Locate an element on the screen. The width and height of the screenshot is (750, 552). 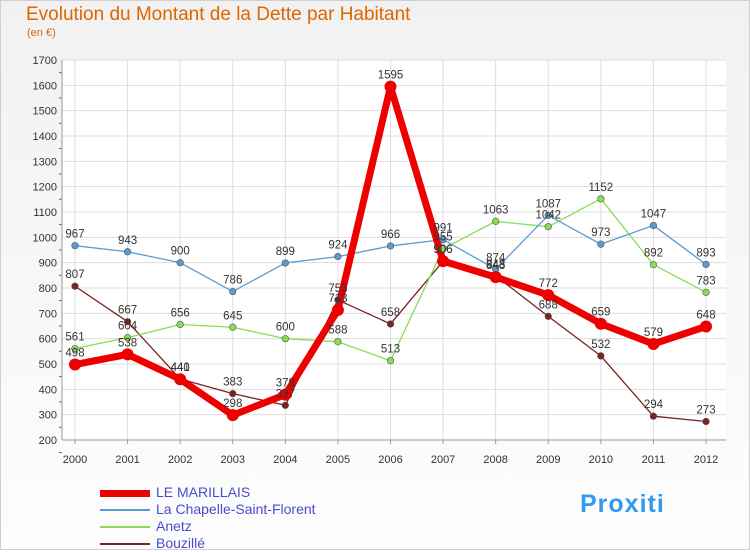
y-tick-label: 1200 is located at coordinates (45, 188).